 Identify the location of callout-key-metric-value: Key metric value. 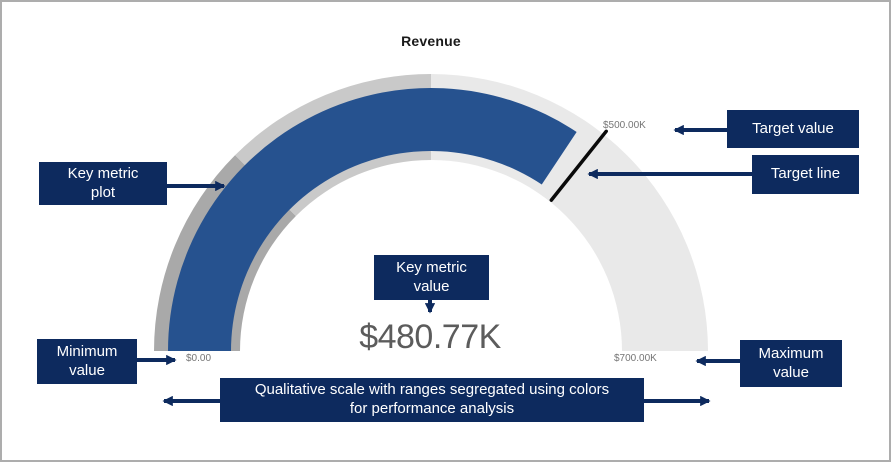
(431, 277).